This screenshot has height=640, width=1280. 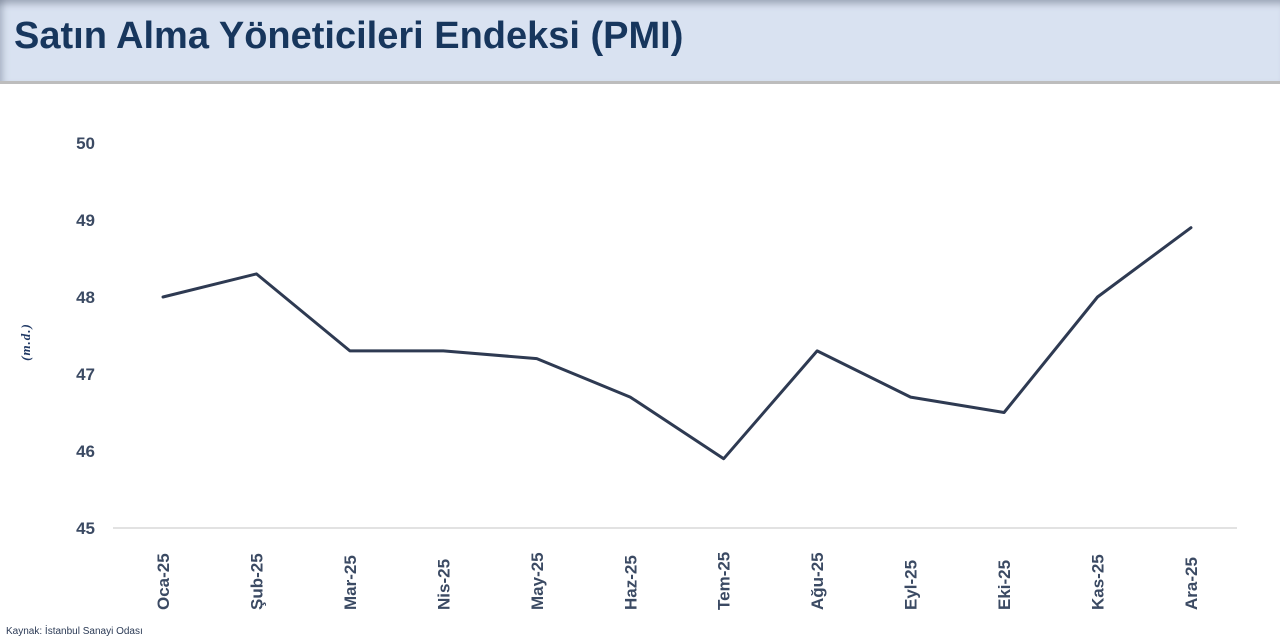 I want to click on x-tick-label: Tem-25, so click(x=724, y=581).